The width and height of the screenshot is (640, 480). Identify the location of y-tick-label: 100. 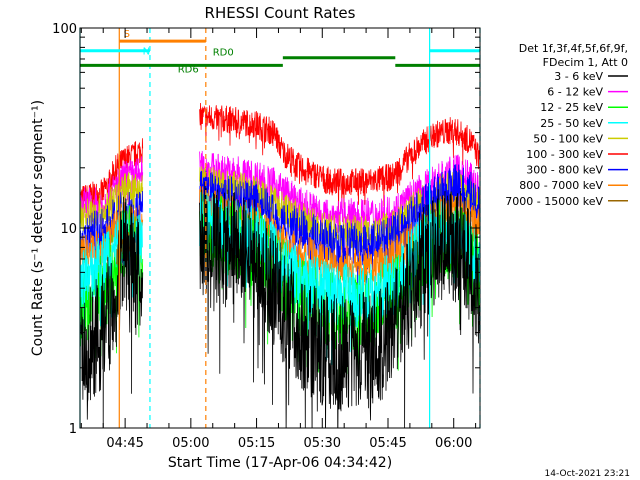
(64, 29).